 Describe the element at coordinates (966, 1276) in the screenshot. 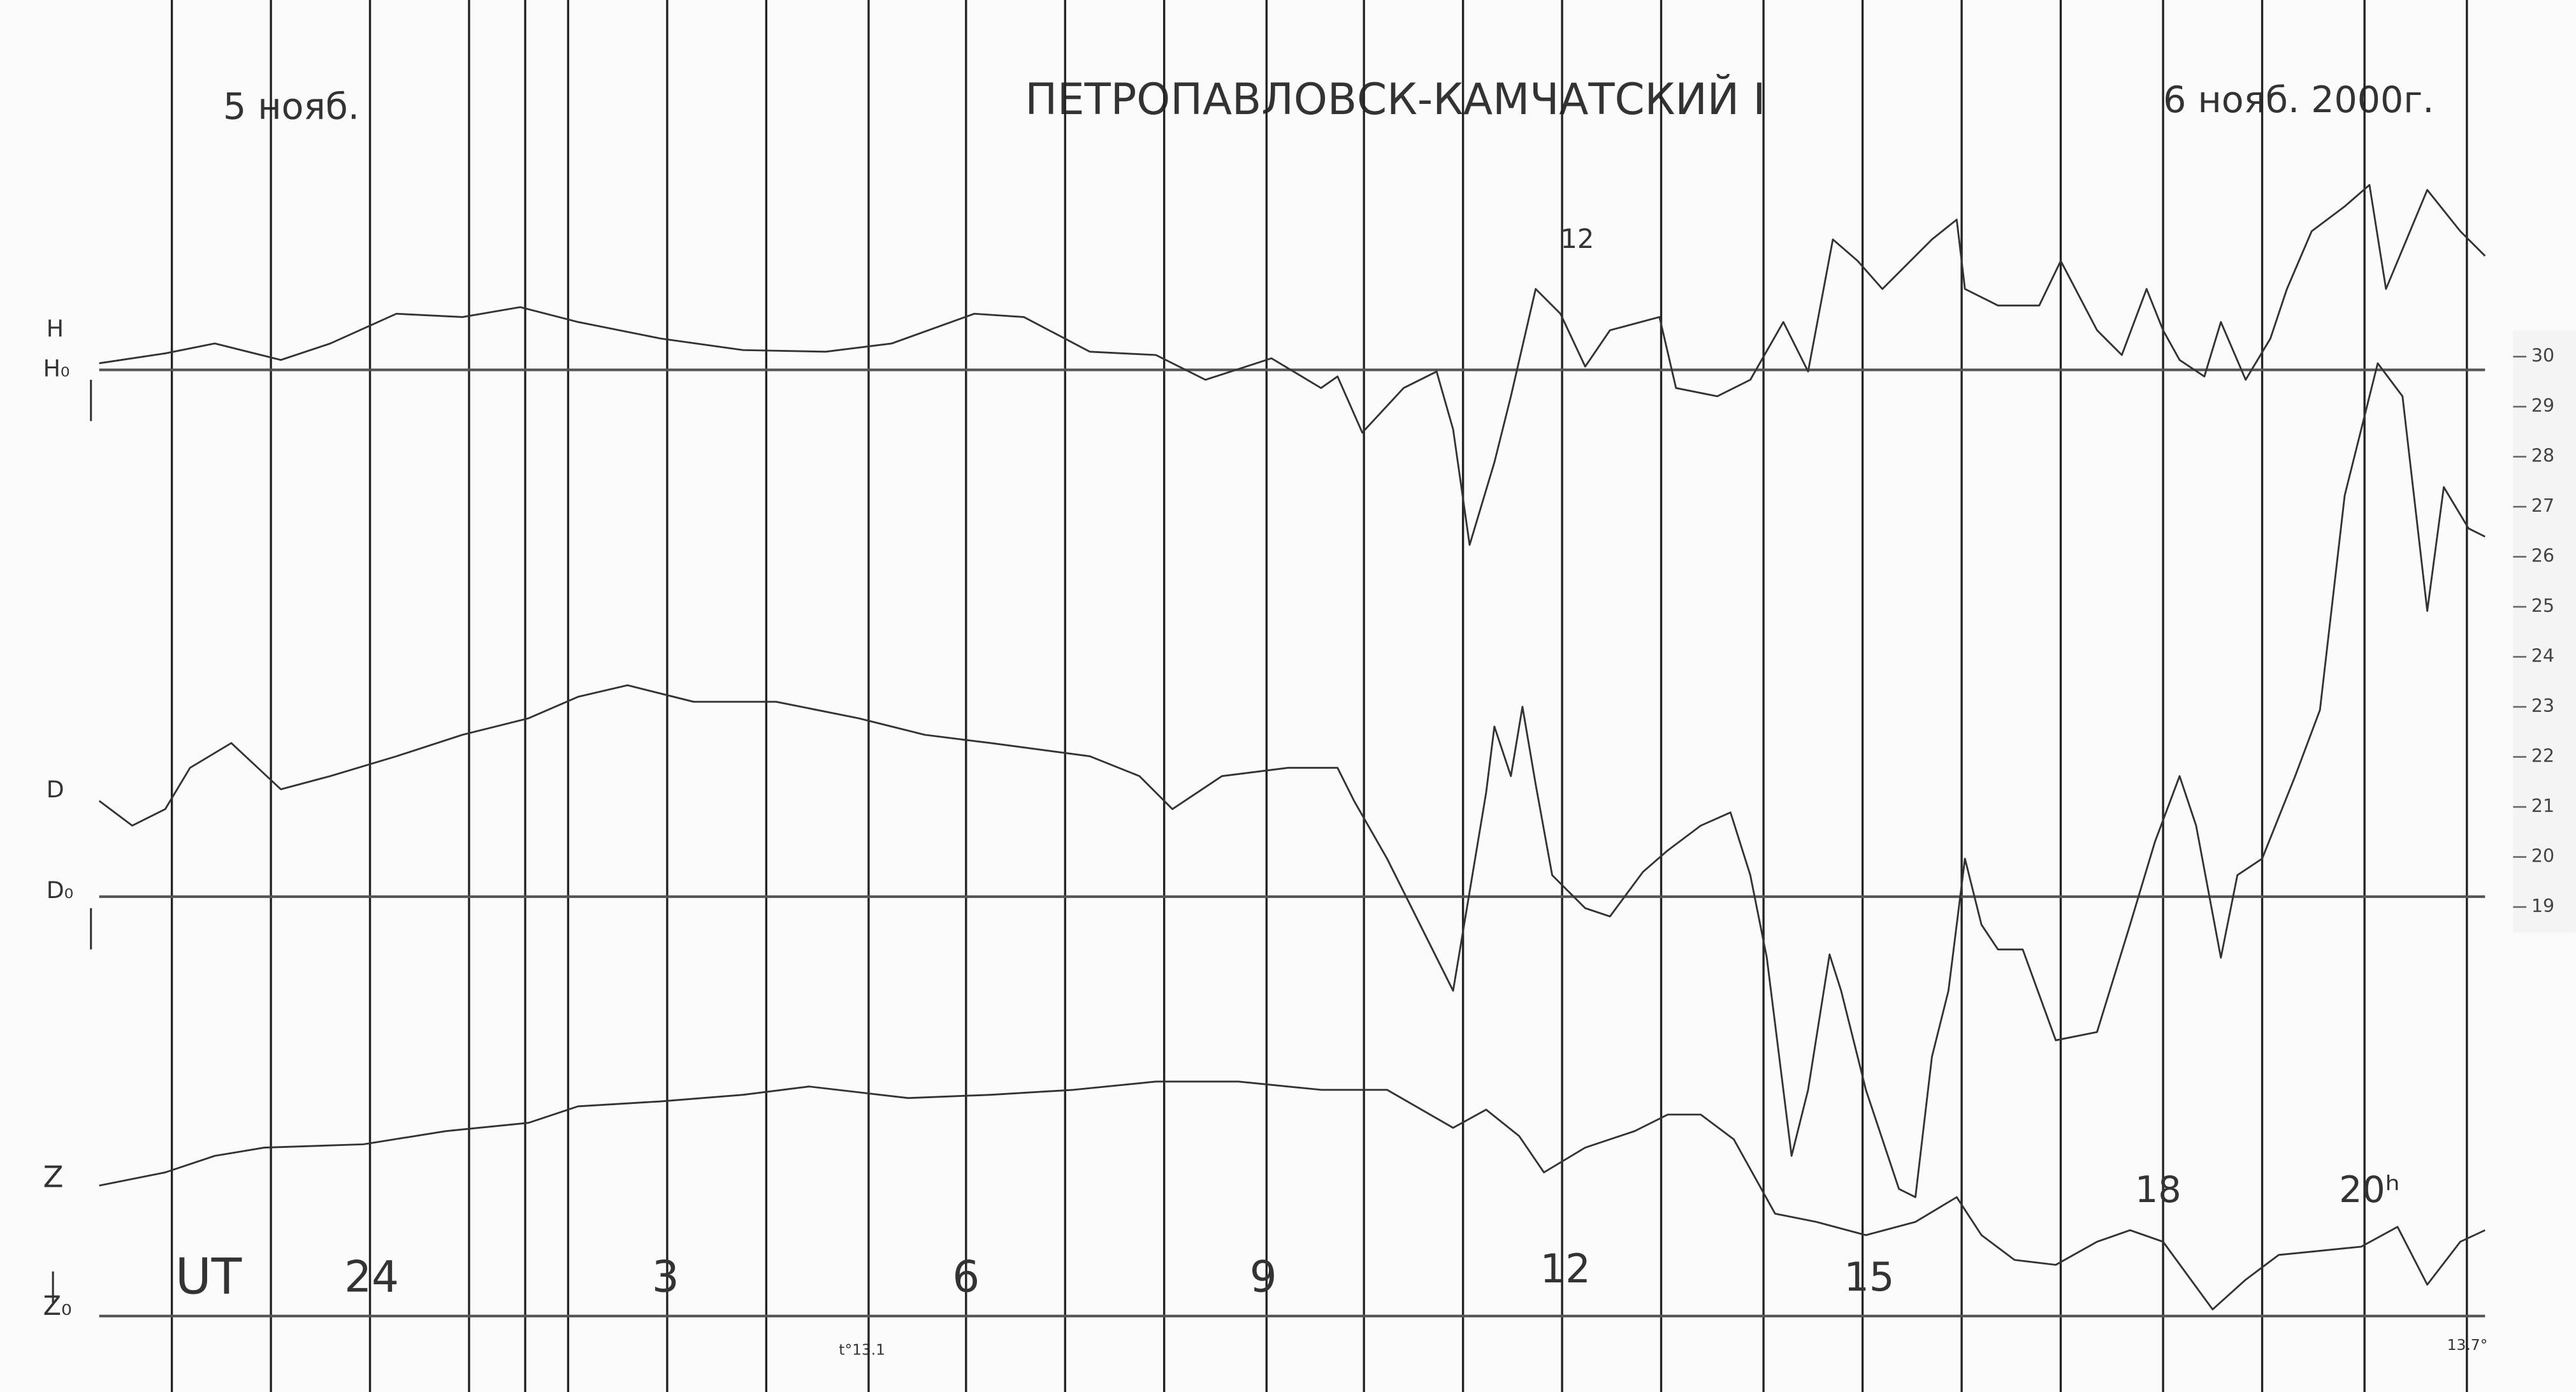

I see `hour-label: 6` at that location.